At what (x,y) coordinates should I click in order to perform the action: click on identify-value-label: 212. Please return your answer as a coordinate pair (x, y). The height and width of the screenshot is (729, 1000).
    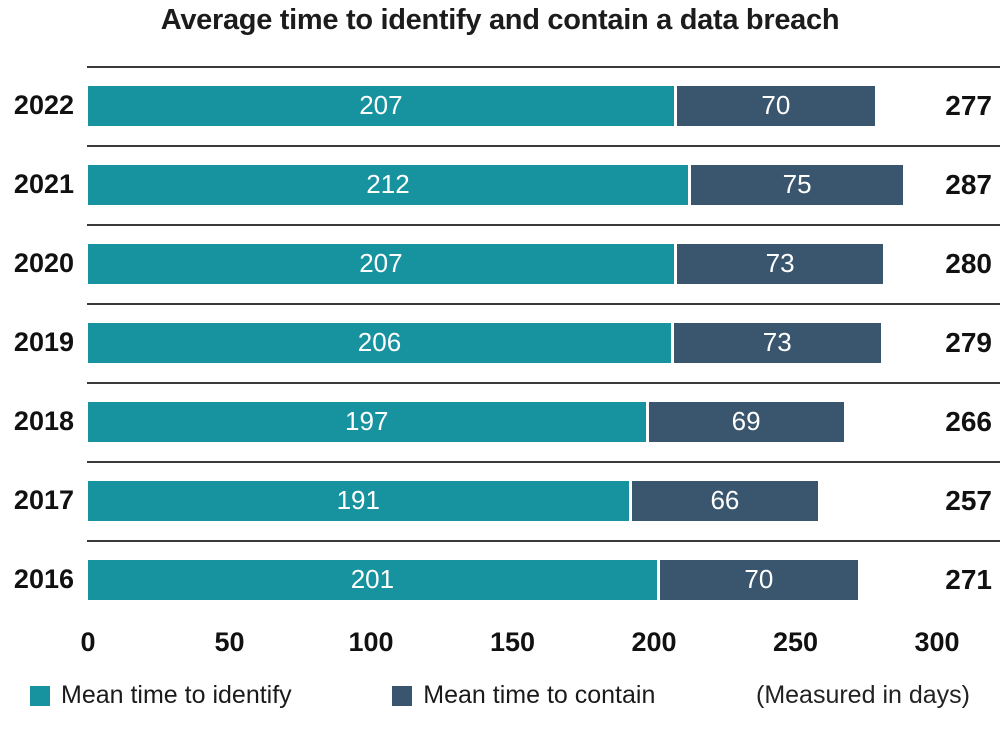
    Looking at the image, I should click on (388, 184).